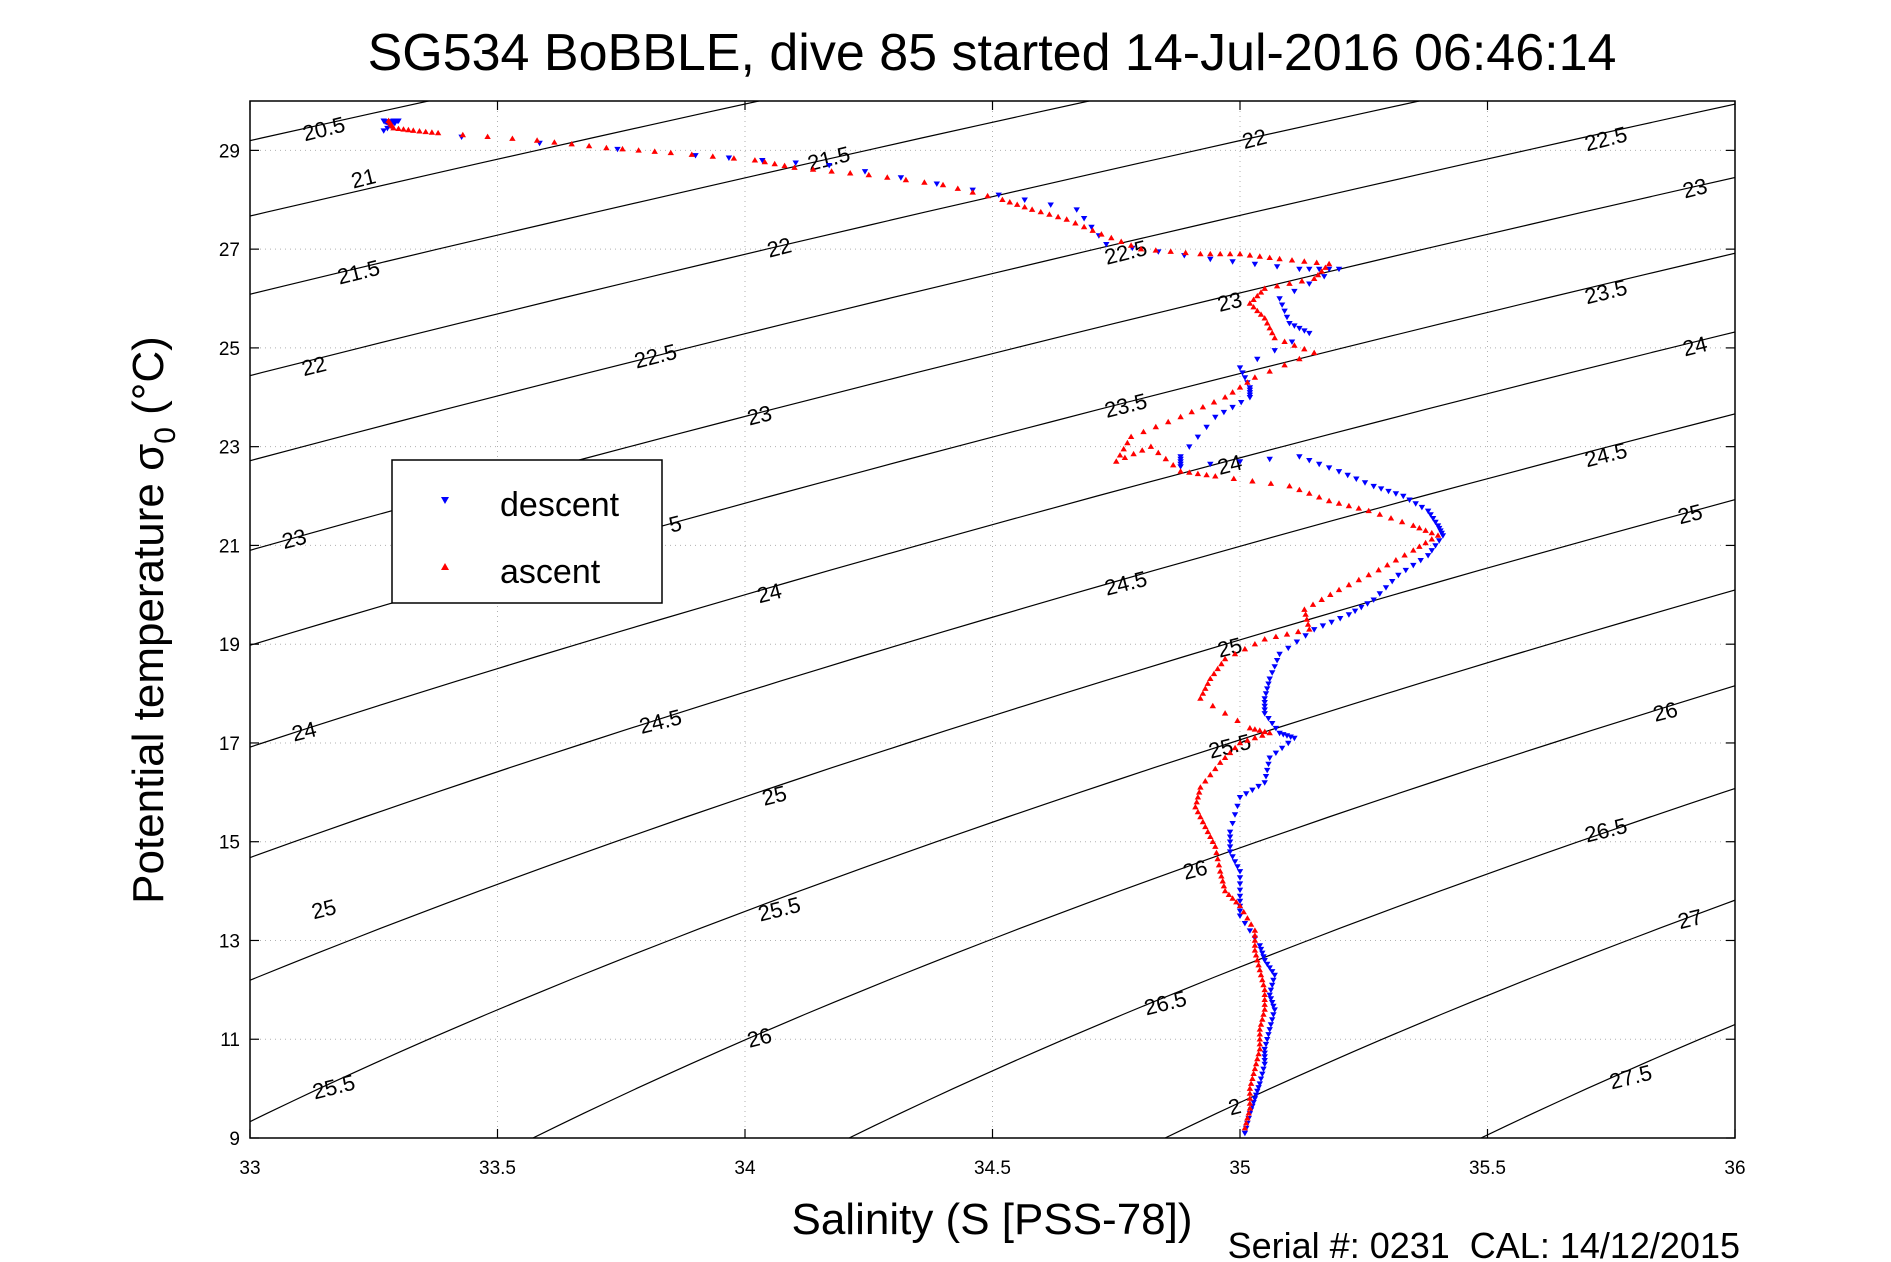 The image size is (1891, 1262). What do you see at coordinates (527, 531) in the screenshot?
I see `legend: descent ascent` at bounding box center [527, 531].